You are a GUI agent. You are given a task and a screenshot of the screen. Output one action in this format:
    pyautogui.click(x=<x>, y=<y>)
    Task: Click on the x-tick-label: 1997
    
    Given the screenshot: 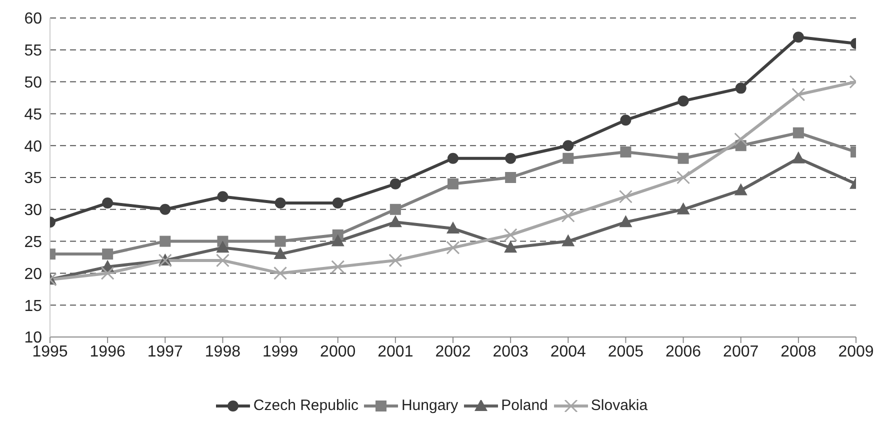 What is the action you would take?
    pyautogui.click(x=165, y=351)
    